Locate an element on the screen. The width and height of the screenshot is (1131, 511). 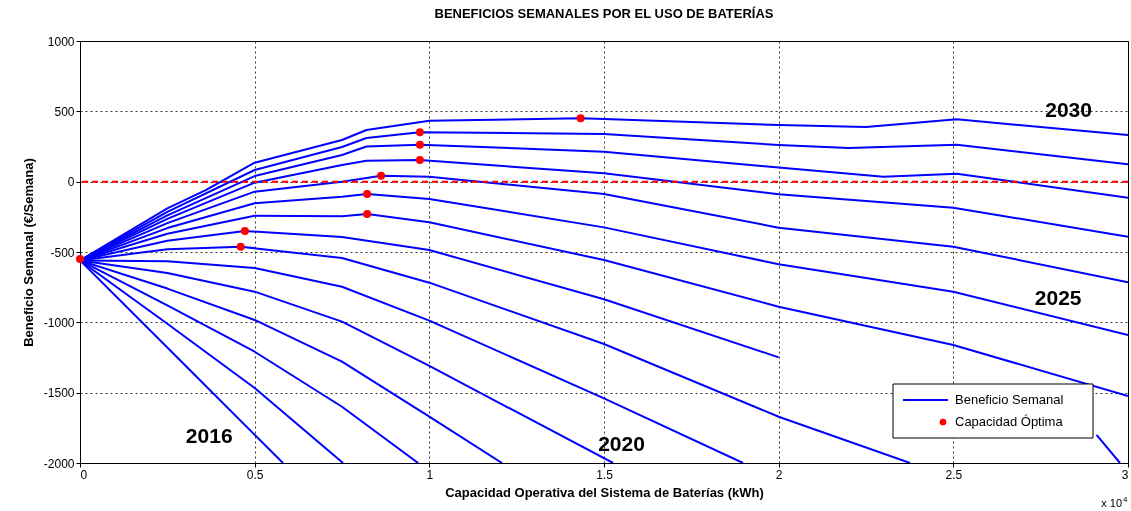
y-tick-label: -2000 is located at coordinates (59, 463).